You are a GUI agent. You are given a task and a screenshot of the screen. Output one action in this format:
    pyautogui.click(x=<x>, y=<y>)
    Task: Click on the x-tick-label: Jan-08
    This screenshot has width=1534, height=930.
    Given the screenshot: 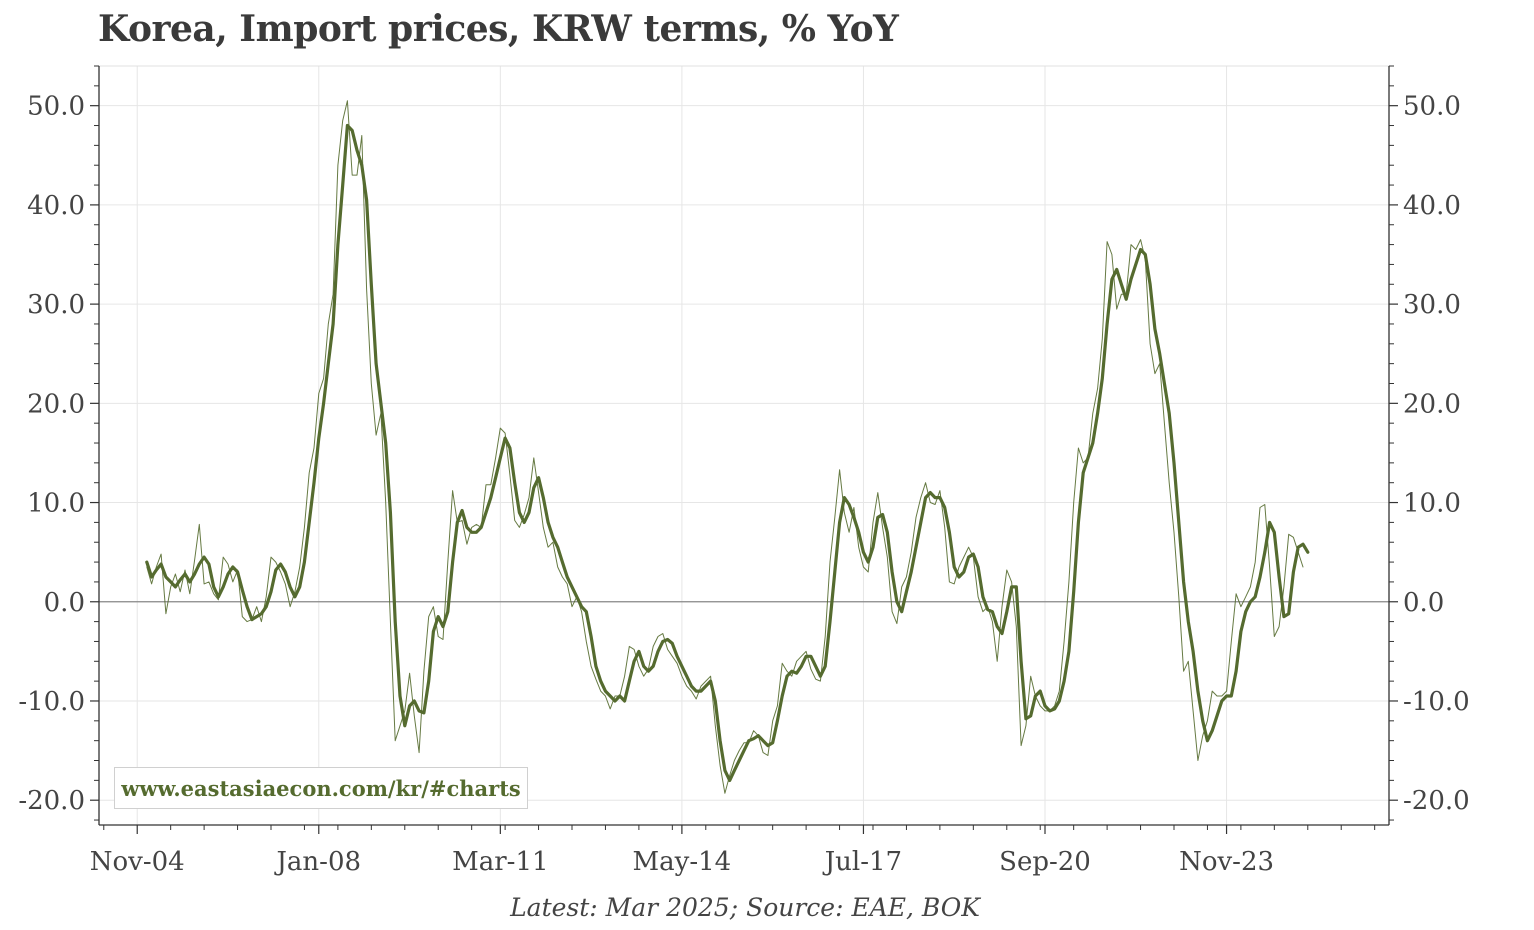 What is the action you would take?
    pyautogui.click(x=318, y=862)
    